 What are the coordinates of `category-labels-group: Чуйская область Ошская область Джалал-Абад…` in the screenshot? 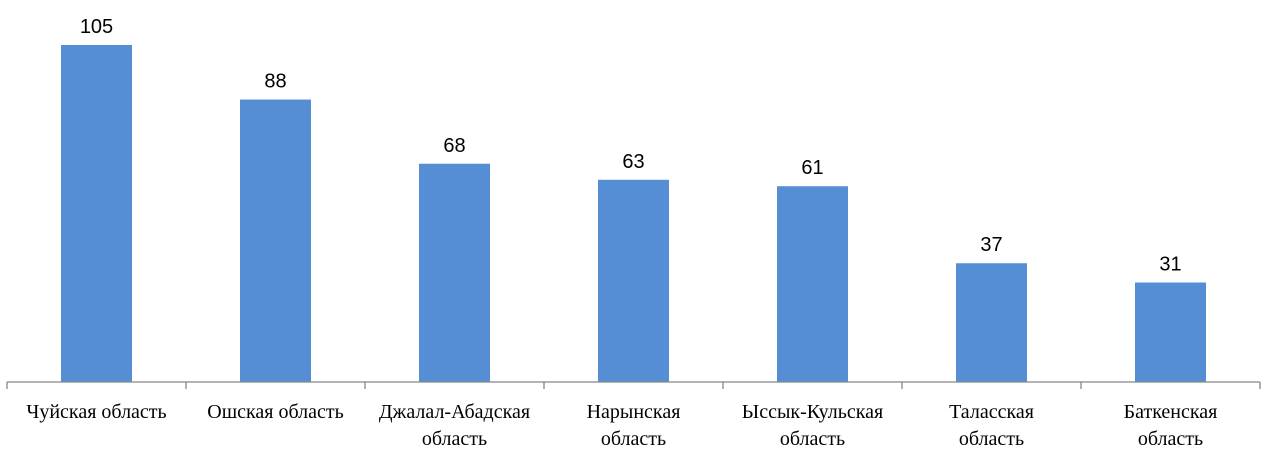 It's located at (621, 425).